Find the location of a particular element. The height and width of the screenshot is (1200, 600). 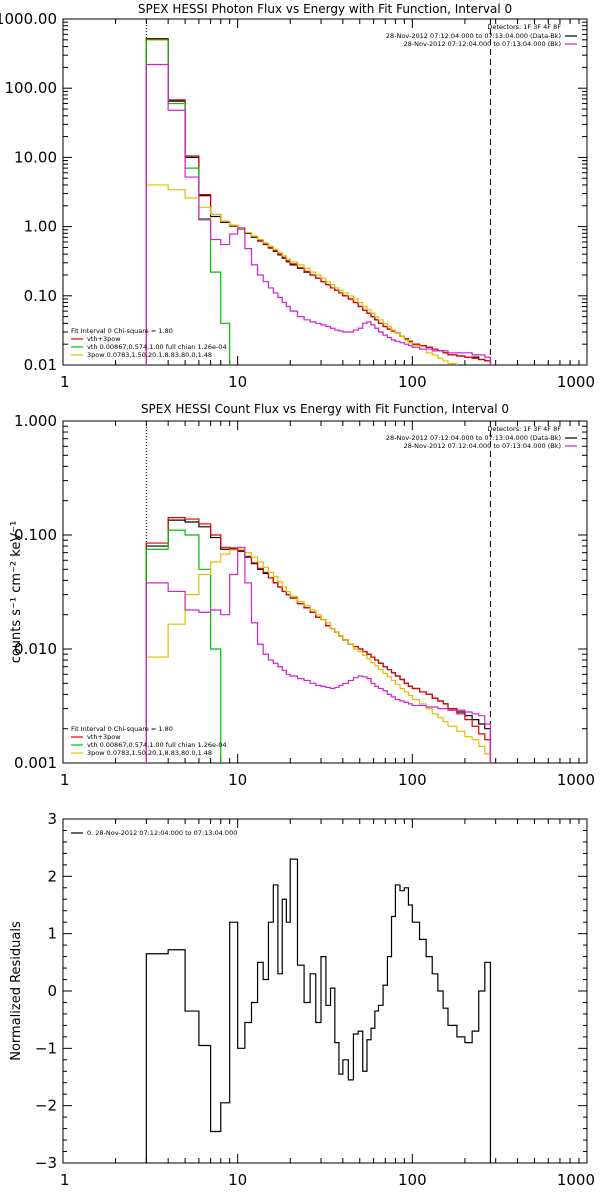

y-axis-label: Normalized Residuals is located at coordinates (16, 991).